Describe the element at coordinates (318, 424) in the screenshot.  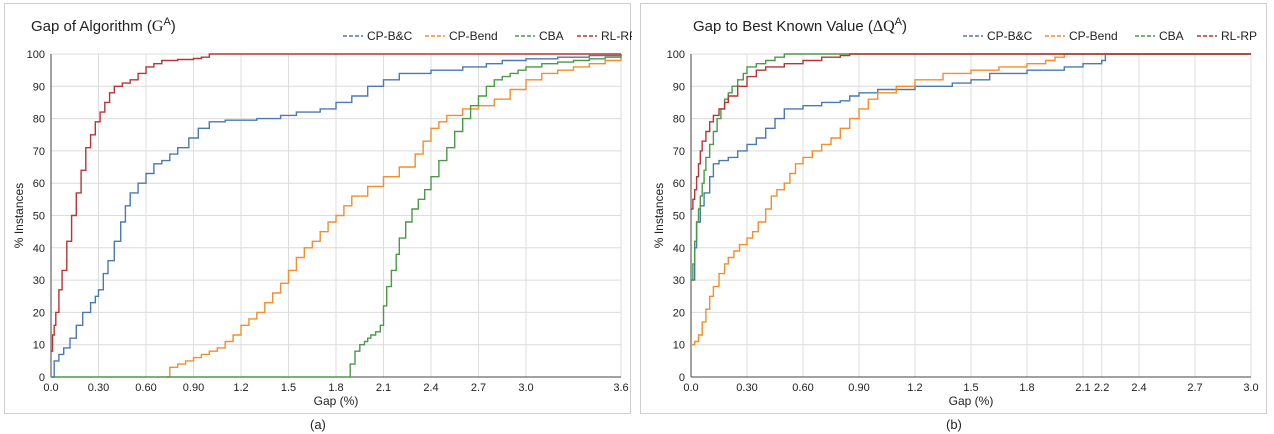
I see `caption-a: (a)` at that location.